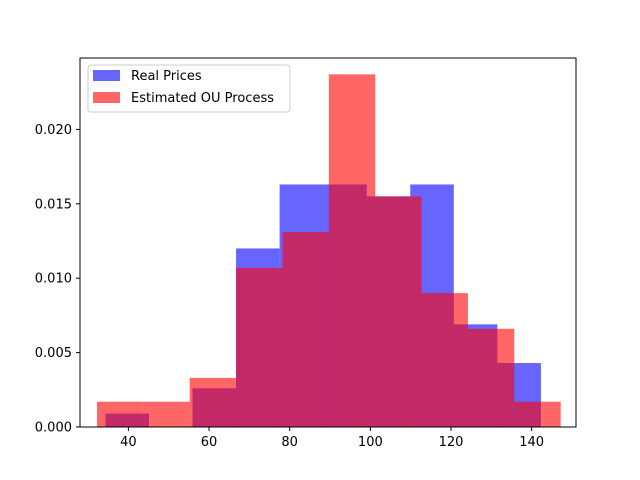  I want to click on legend-label-real-prices: Real Prices, so click(166, 76).